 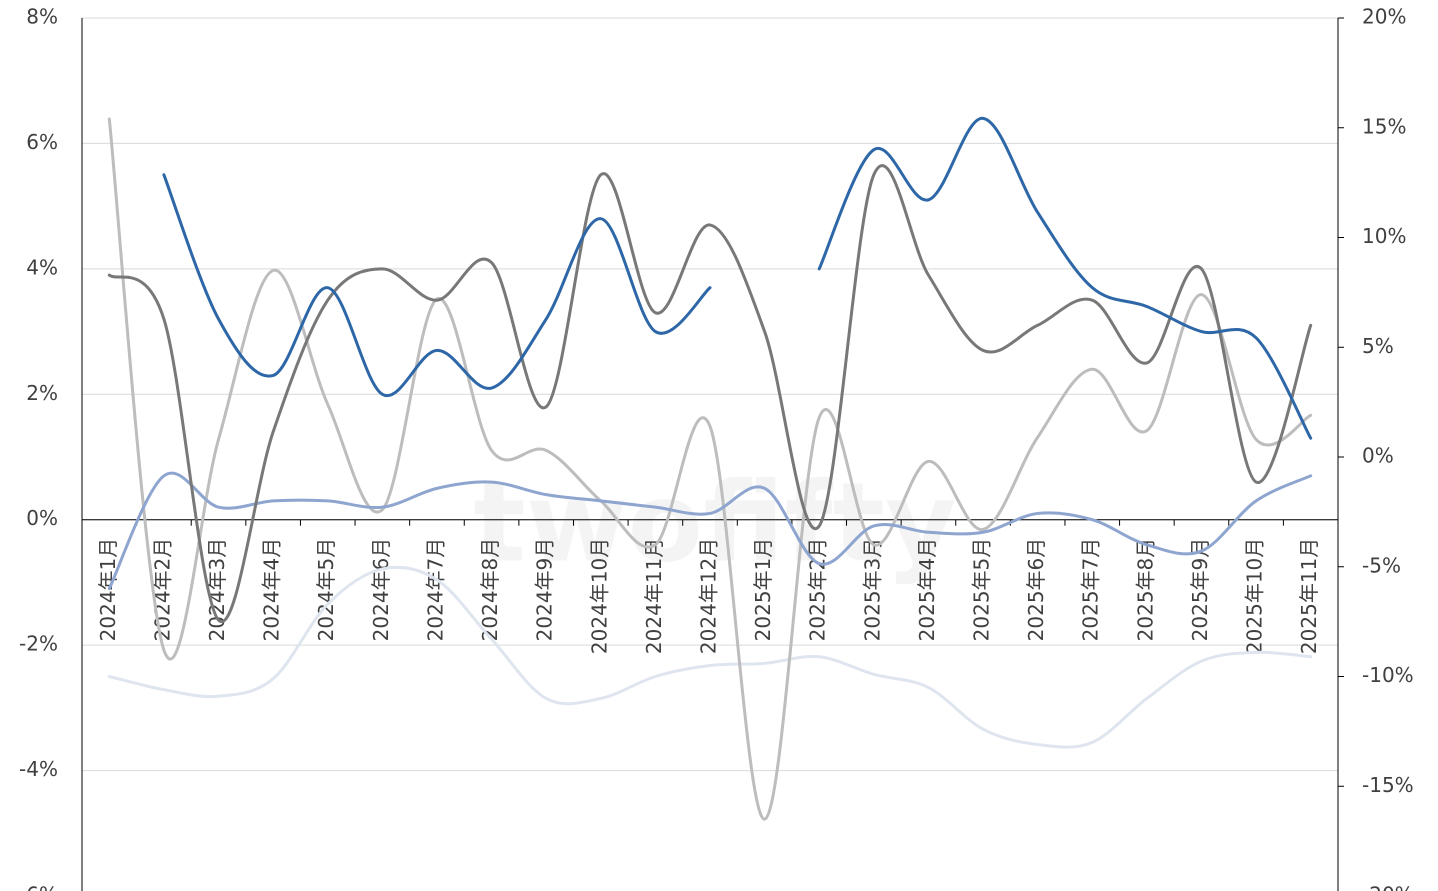 What do you see at coordinates (108, 590) in the screenshot?
I see `x-tick-label: 2024年1月` at bounding box center [108, 590].